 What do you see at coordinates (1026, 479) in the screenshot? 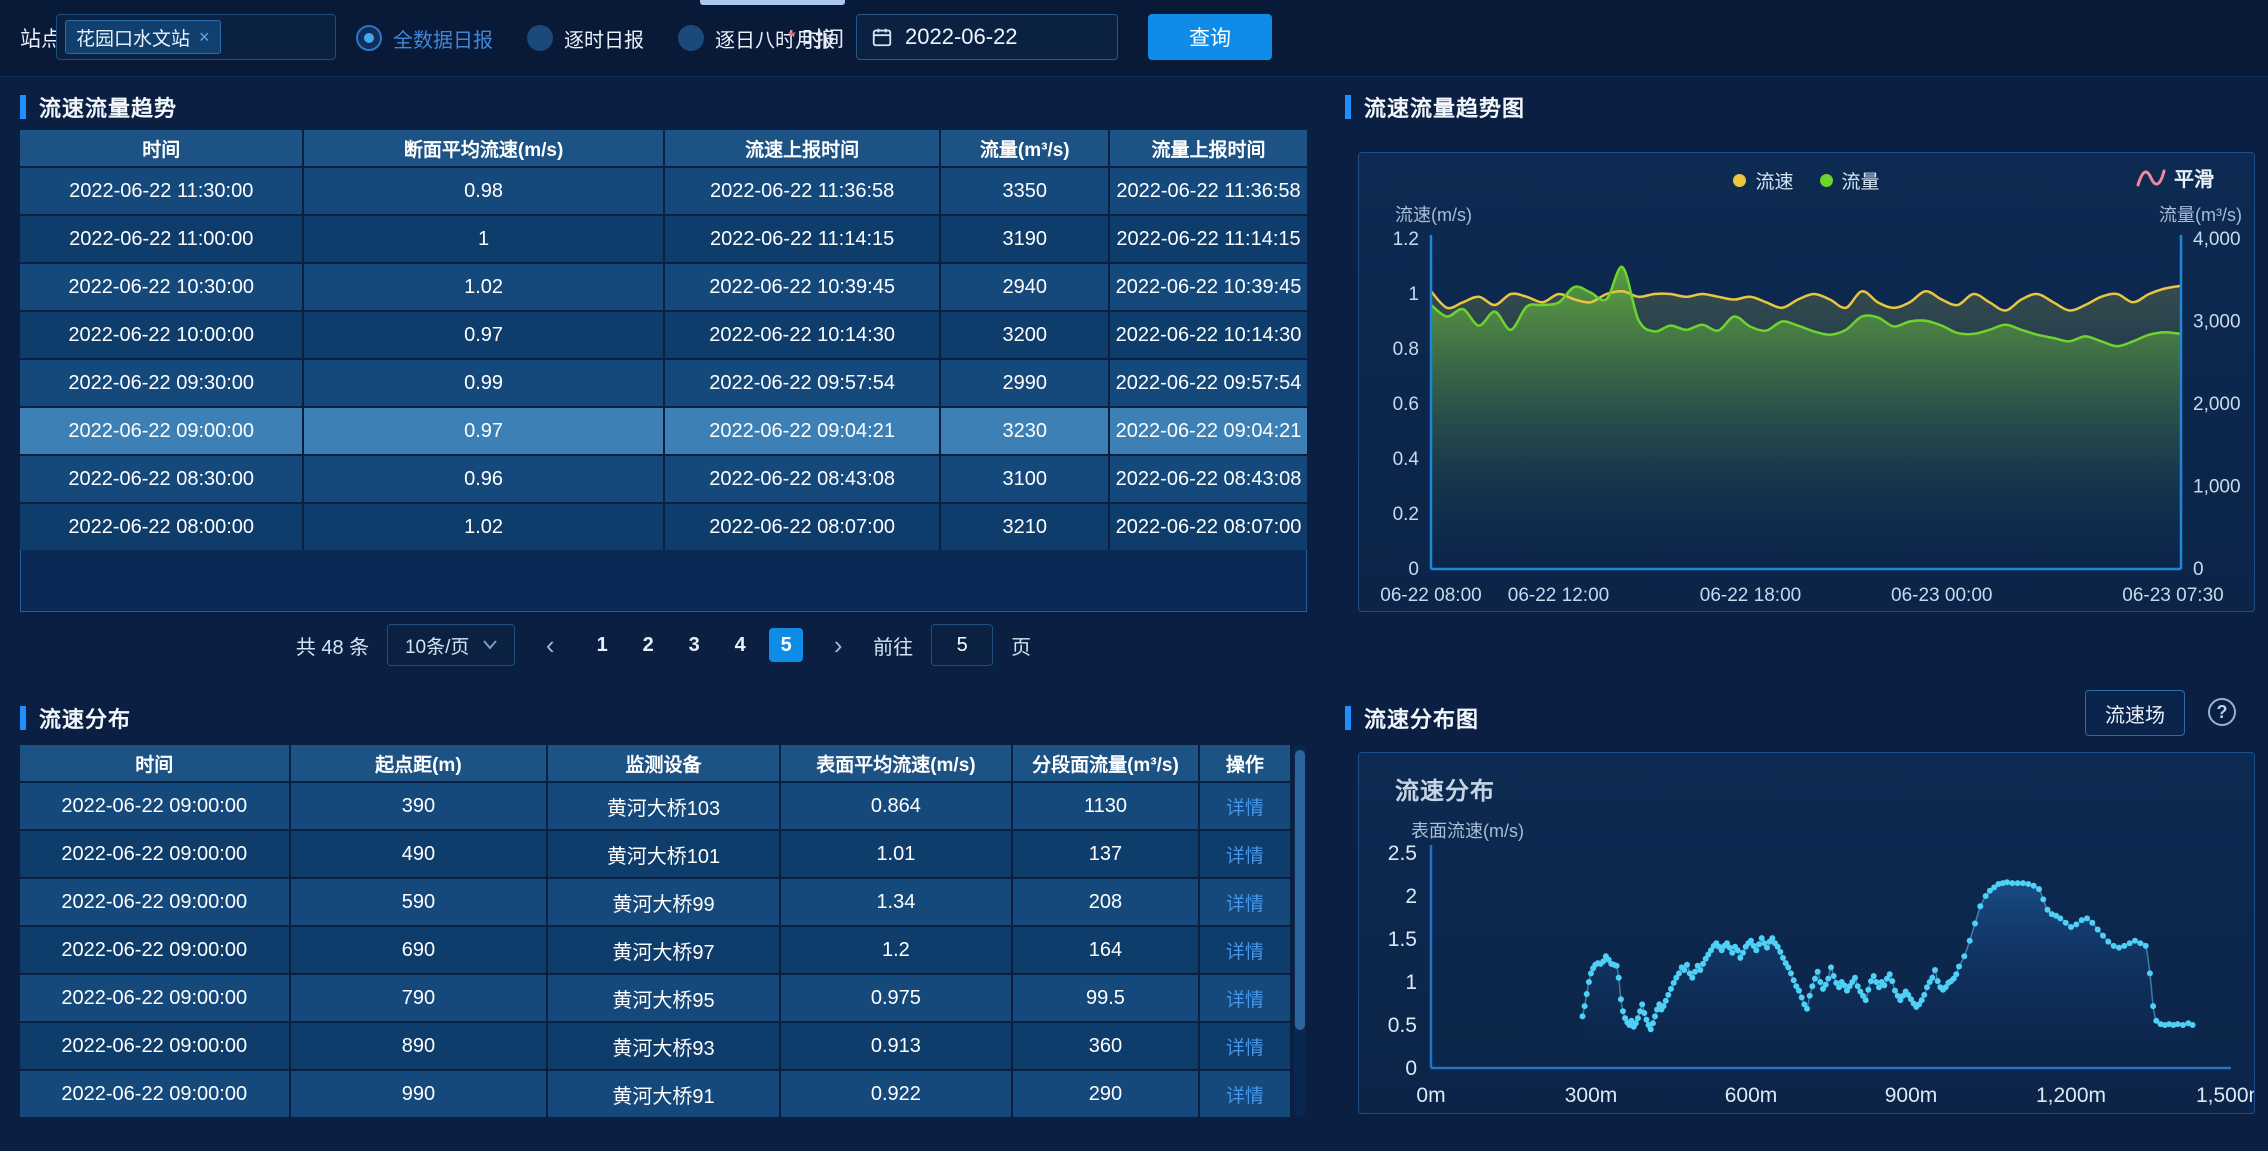
I see `table-cell: 3100` at bounding box center [1026, 479].